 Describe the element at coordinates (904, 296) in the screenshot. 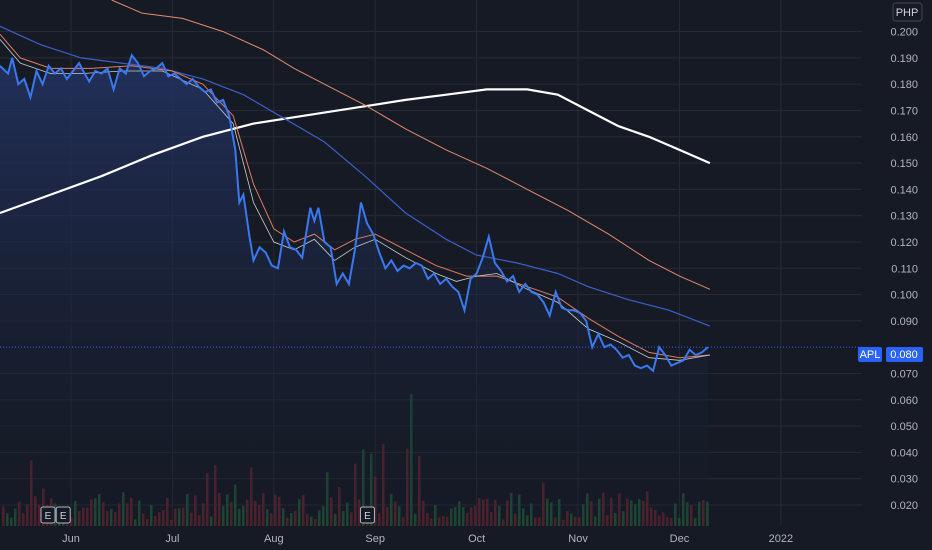

I see `y-tick-label: 0.100` at that location.